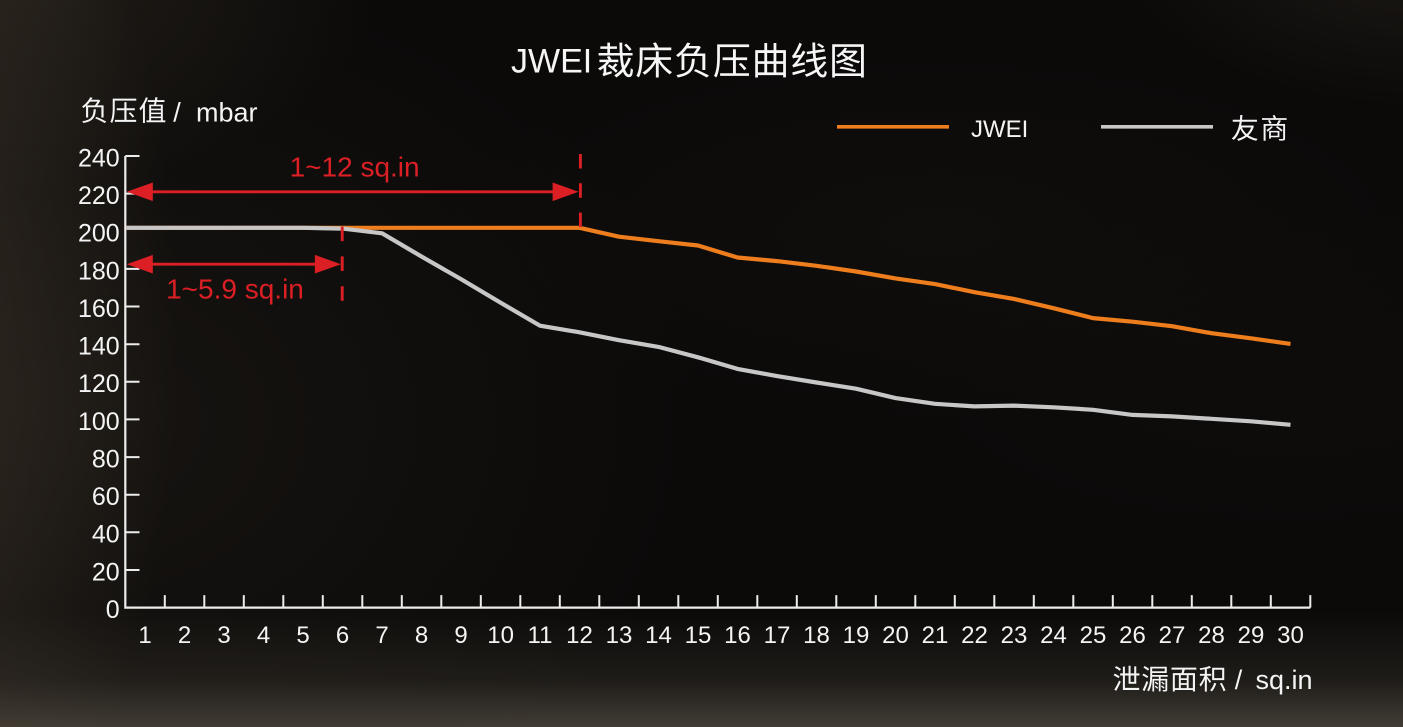 The width and height of the screenshot is (1403, 727). Describe the element at coordinates (302, 635) in the screenshot. I see `svg-text: 5` at that location.